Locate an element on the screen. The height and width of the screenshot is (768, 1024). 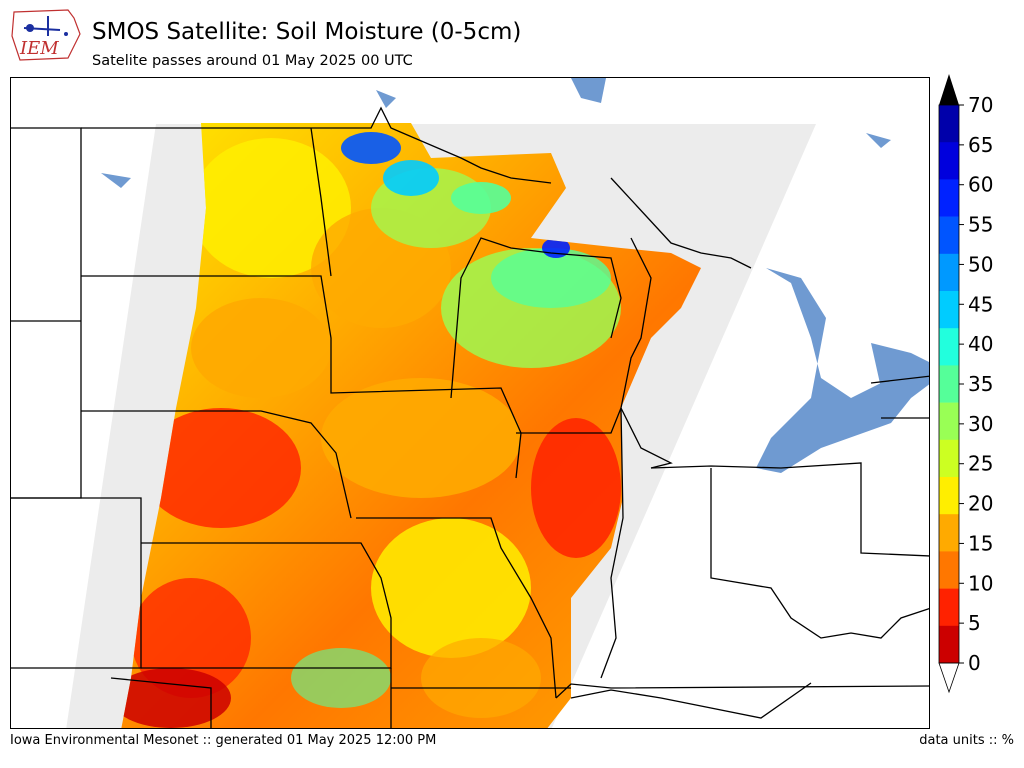
colorbar-label: 30 is located at coordinates (980, 424).